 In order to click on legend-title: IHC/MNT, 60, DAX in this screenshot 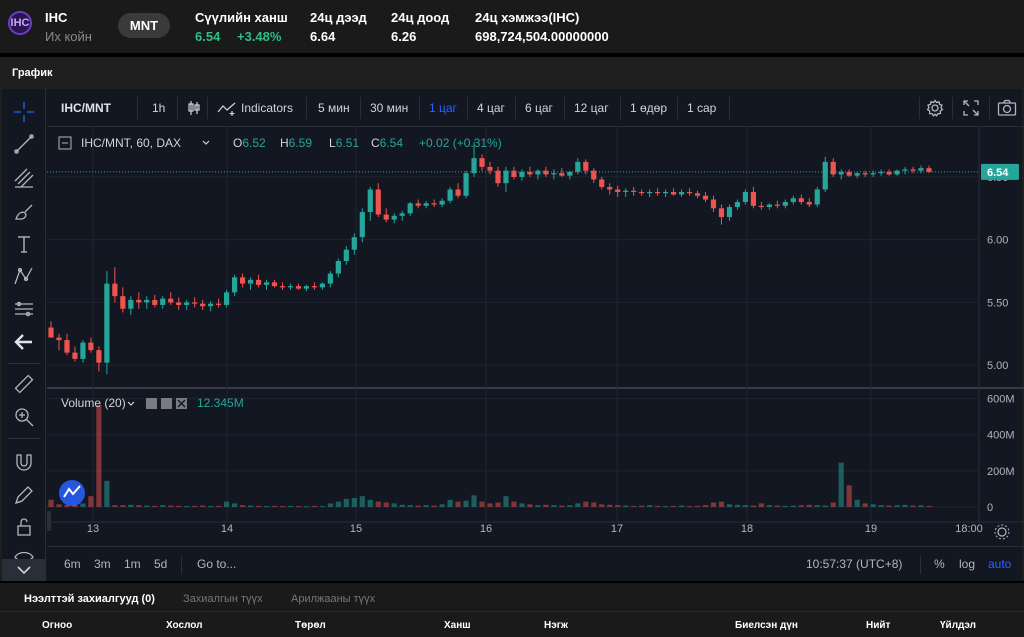, I will do `click(131, 143)`.